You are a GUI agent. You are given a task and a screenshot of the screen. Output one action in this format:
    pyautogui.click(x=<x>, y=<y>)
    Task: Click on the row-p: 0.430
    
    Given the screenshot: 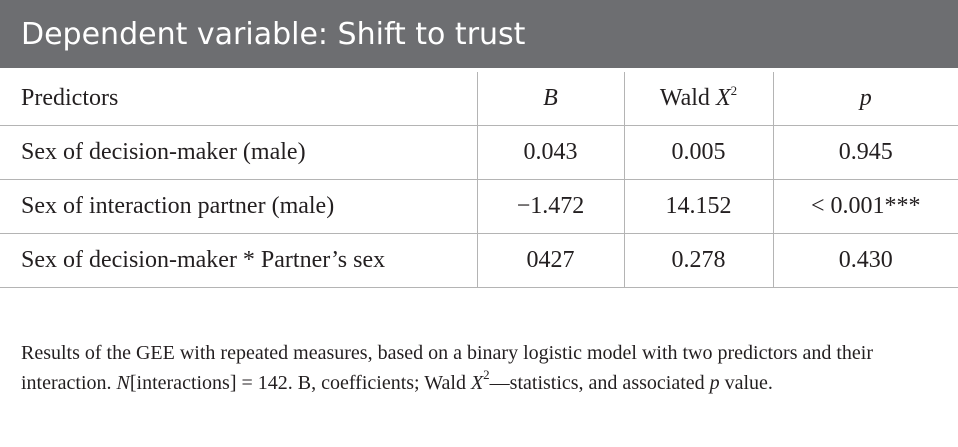 What is the action you would take?
    pyautogui.click(x=865, y=260)
    